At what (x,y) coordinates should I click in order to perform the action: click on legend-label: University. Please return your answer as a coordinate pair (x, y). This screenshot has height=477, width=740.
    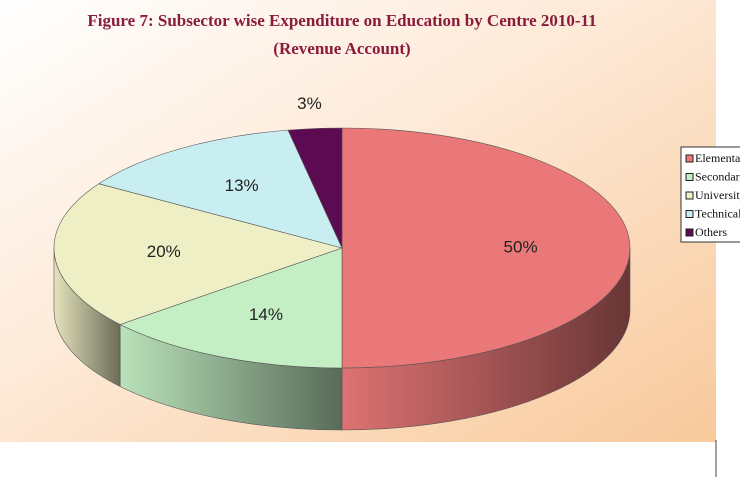
    Looking at the image, I should click on (717, 195).